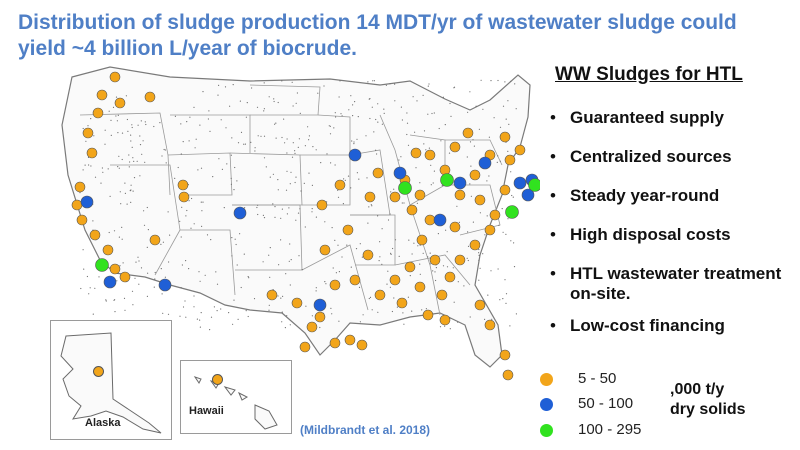 The height and width of the screenshot is (450, 800). Describe the element at coordinates (670, 326) in the screenshot. I see `benefit-item: • Low-cost financing` at that location.